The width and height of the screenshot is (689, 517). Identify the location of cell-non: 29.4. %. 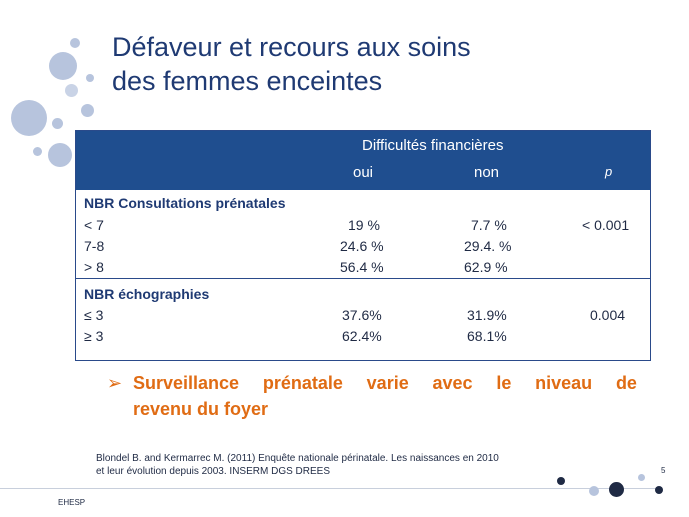
(488, 246).